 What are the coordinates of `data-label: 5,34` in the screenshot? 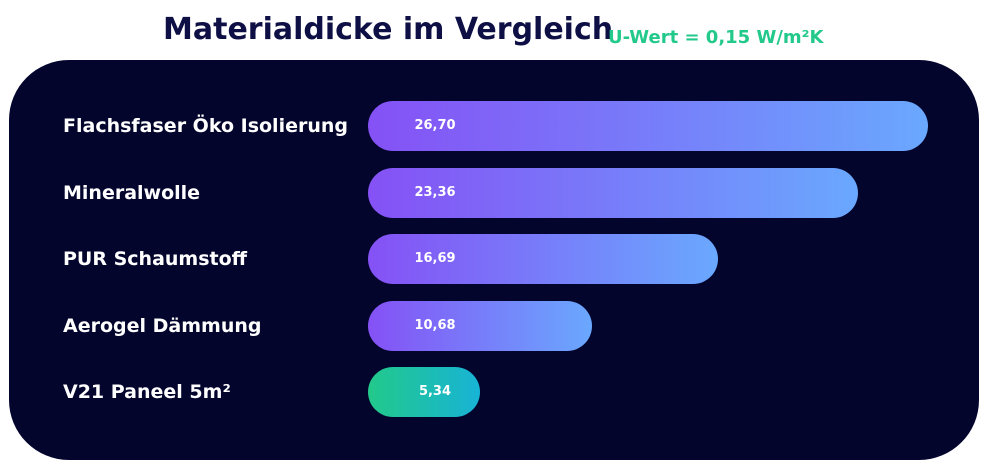 It's located at (435, 391).